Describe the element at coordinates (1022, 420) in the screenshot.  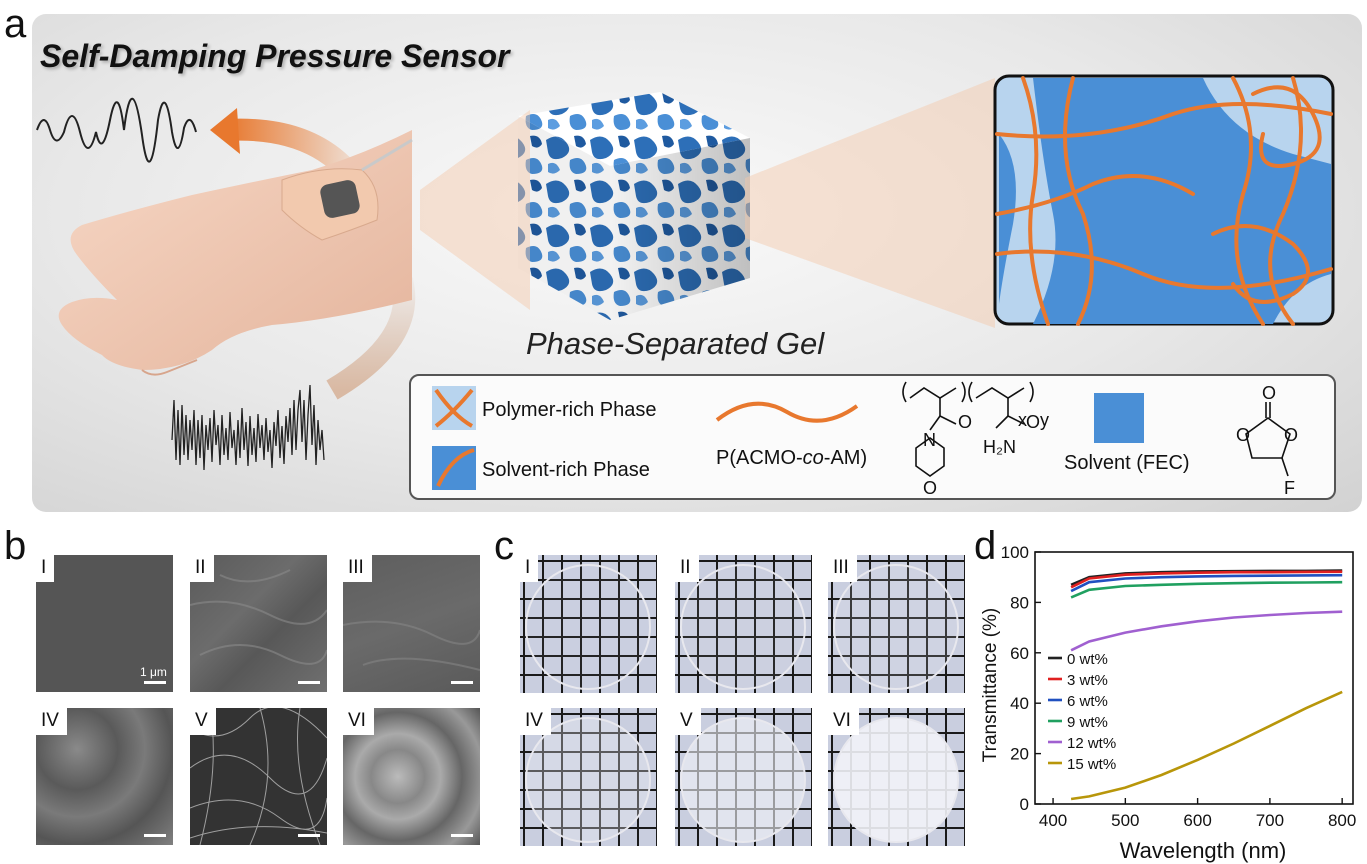
I see `sub-x: x` at that location.